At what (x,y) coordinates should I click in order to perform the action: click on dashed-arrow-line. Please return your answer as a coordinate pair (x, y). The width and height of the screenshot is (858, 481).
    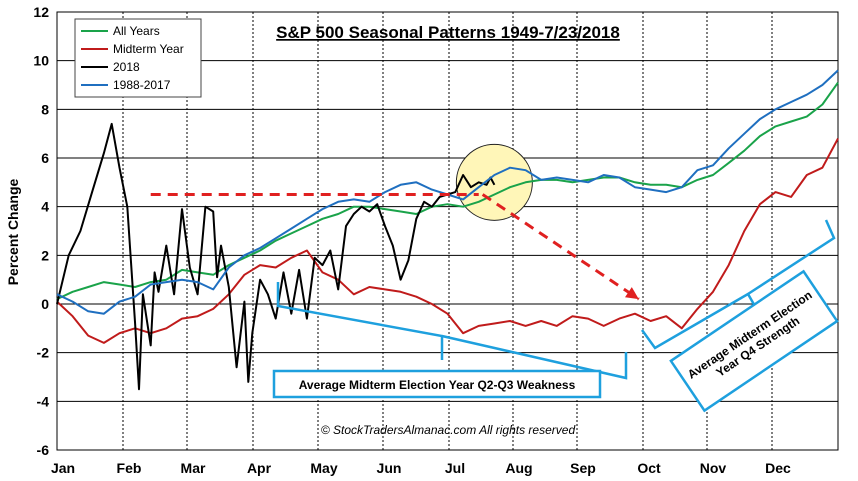
    Looking at the image, I should click on (560, 247).